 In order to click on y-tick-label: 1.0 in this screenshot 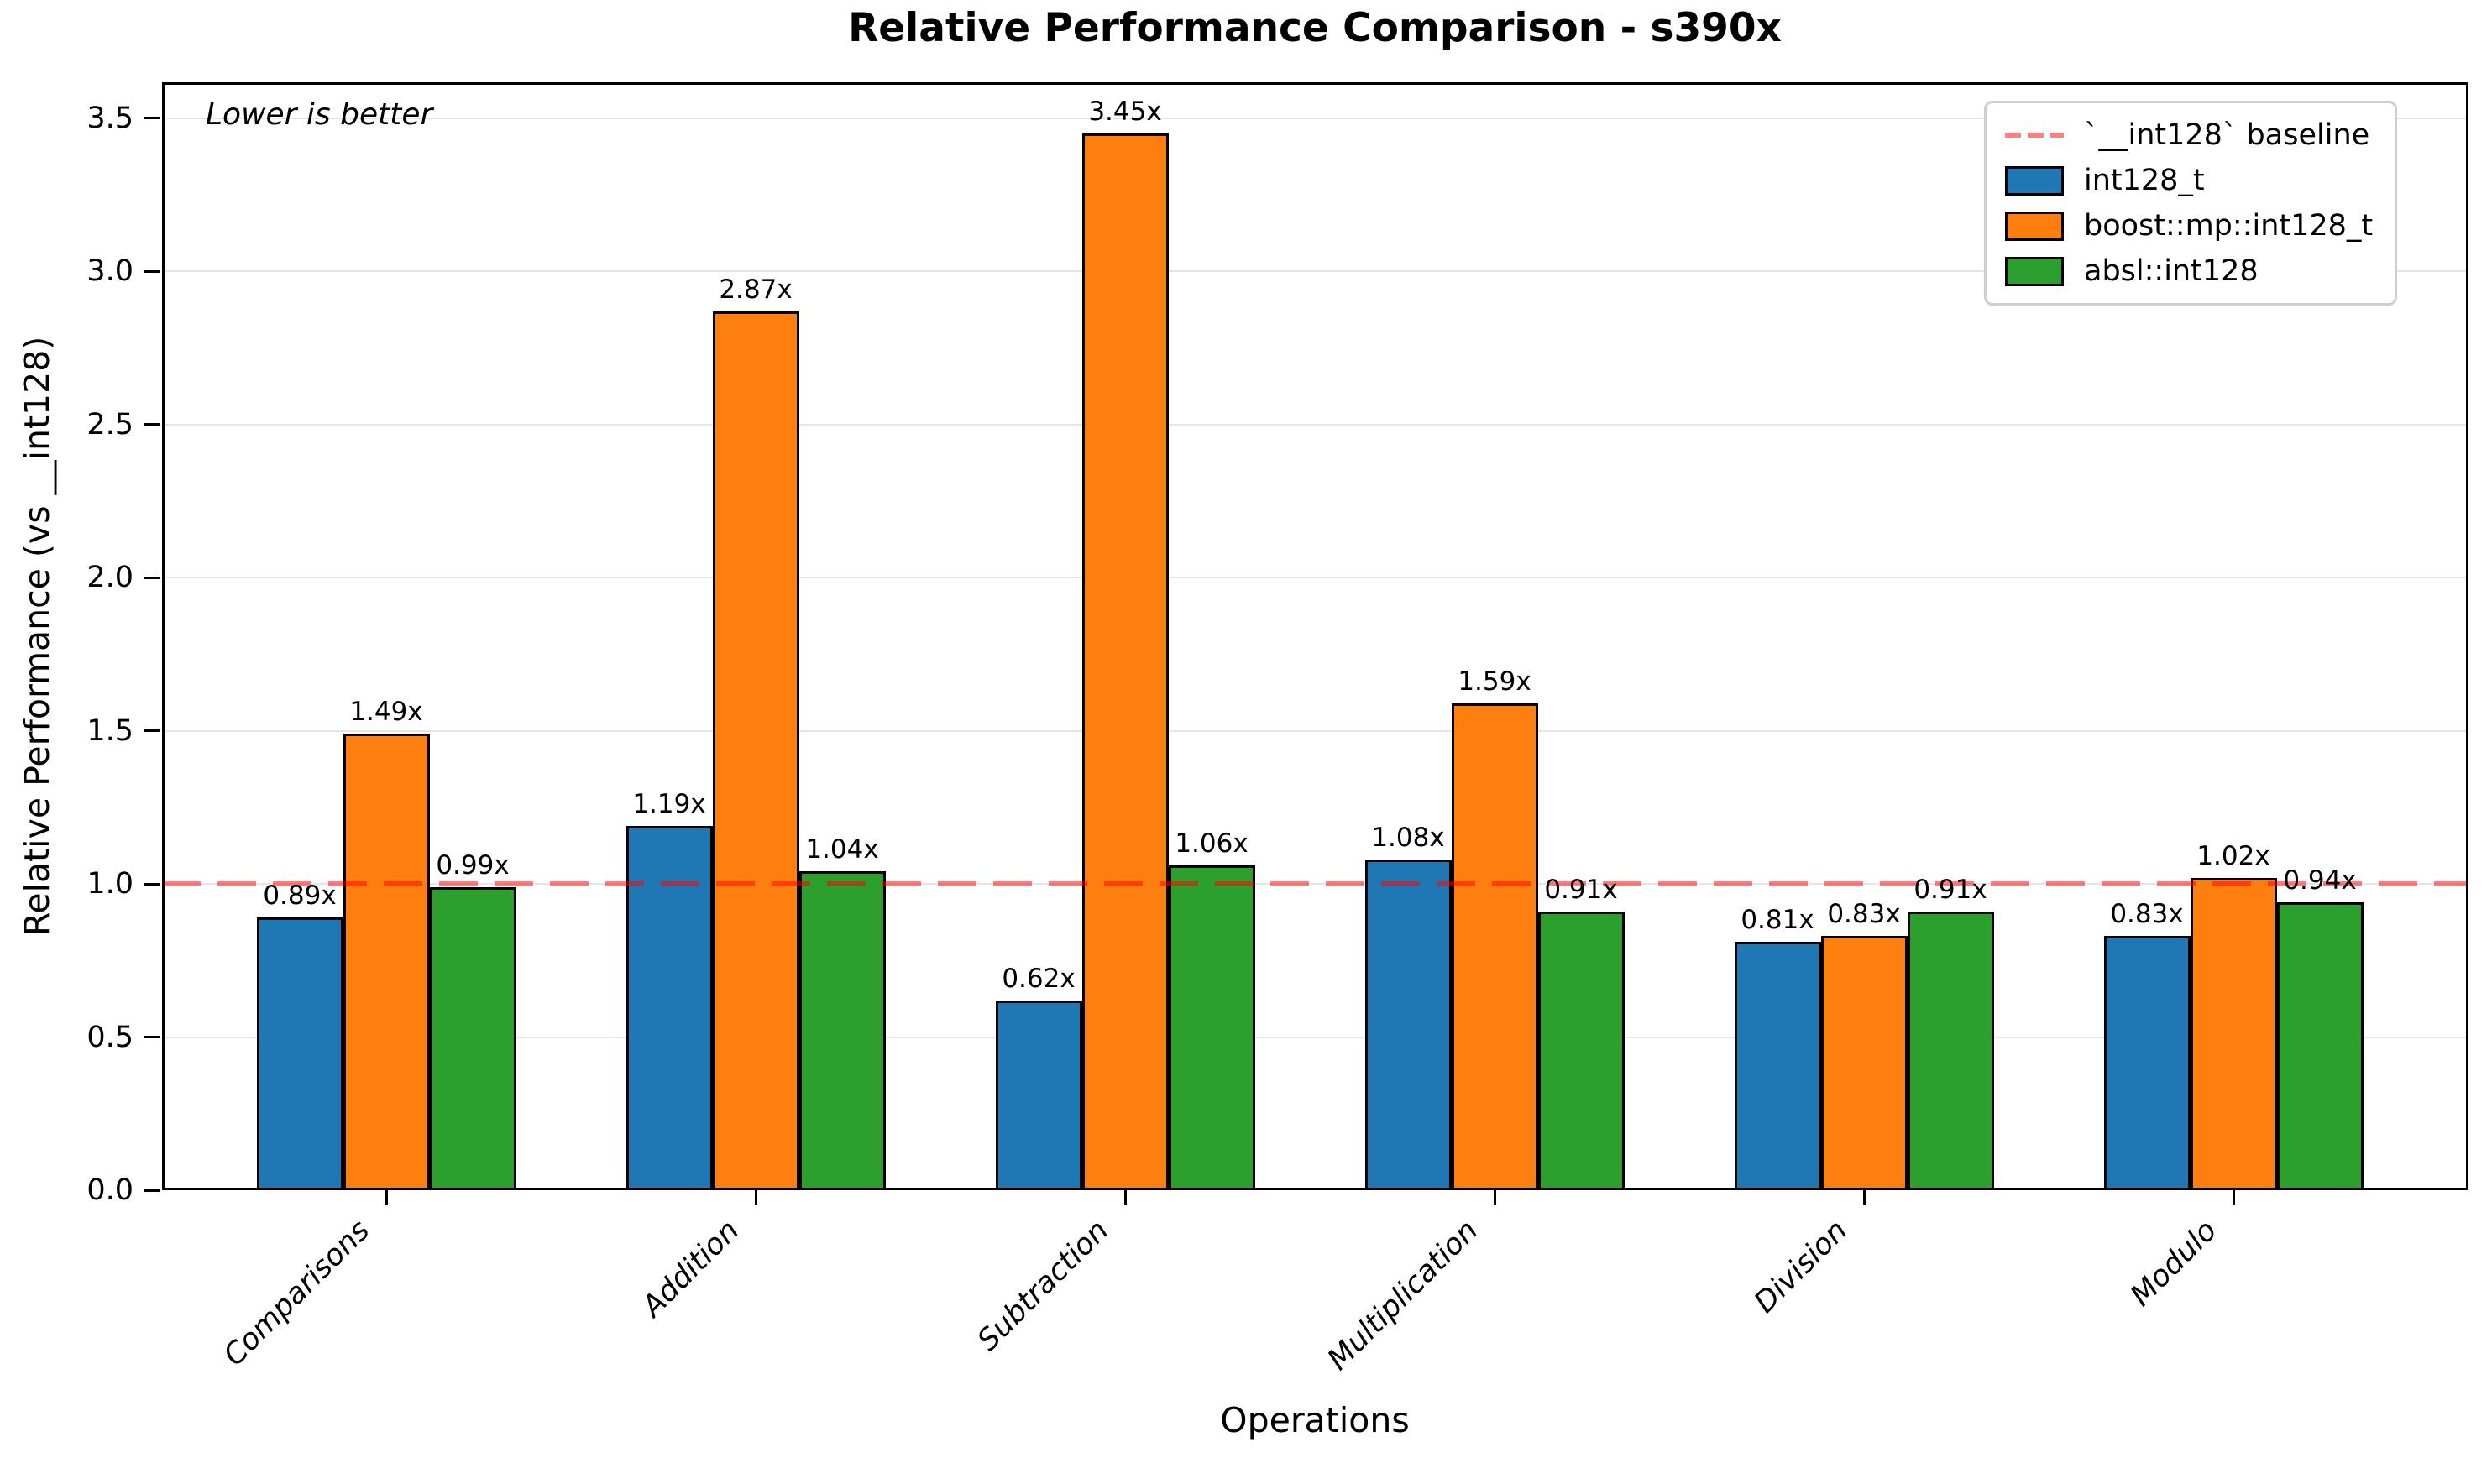, I will do `click(110, 884)`.